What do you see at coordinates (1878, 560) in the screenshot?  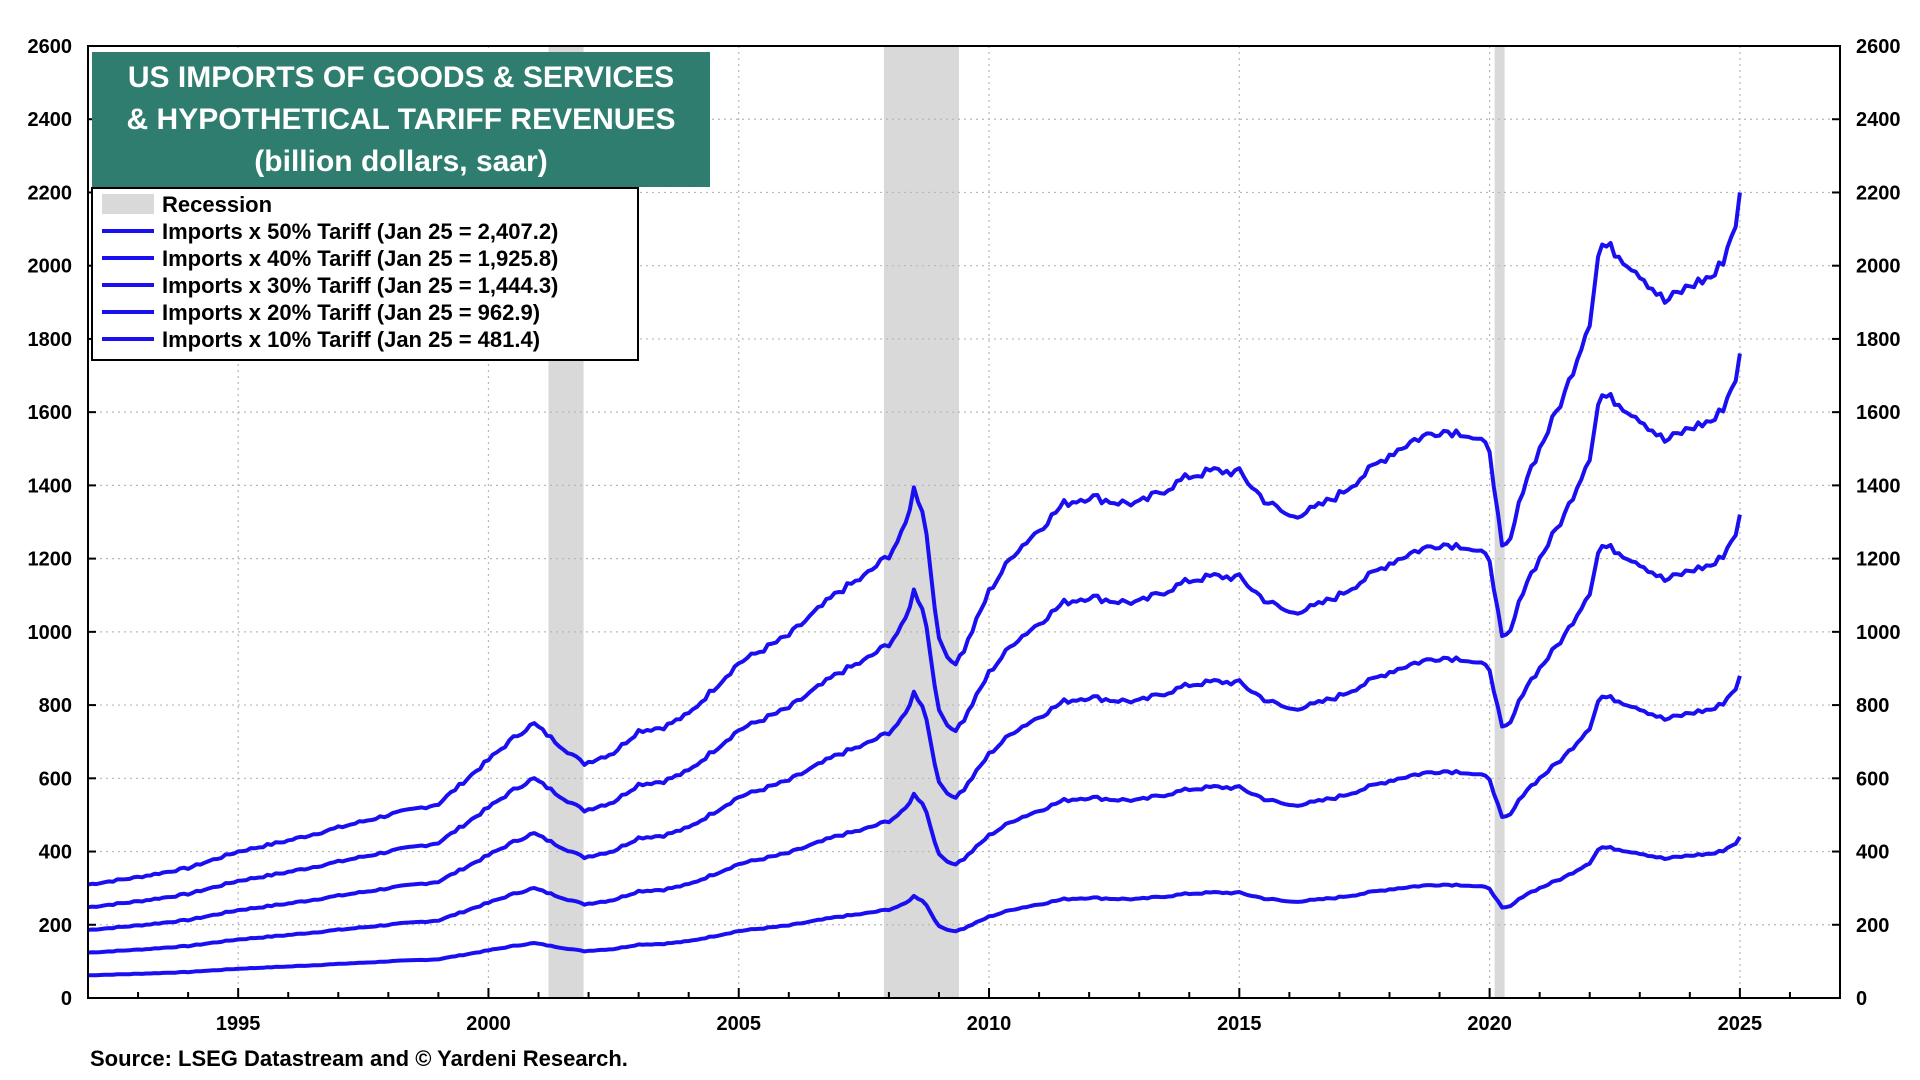 I see `y-tick-label-right: 1200` at bounding box center [1878, 560].